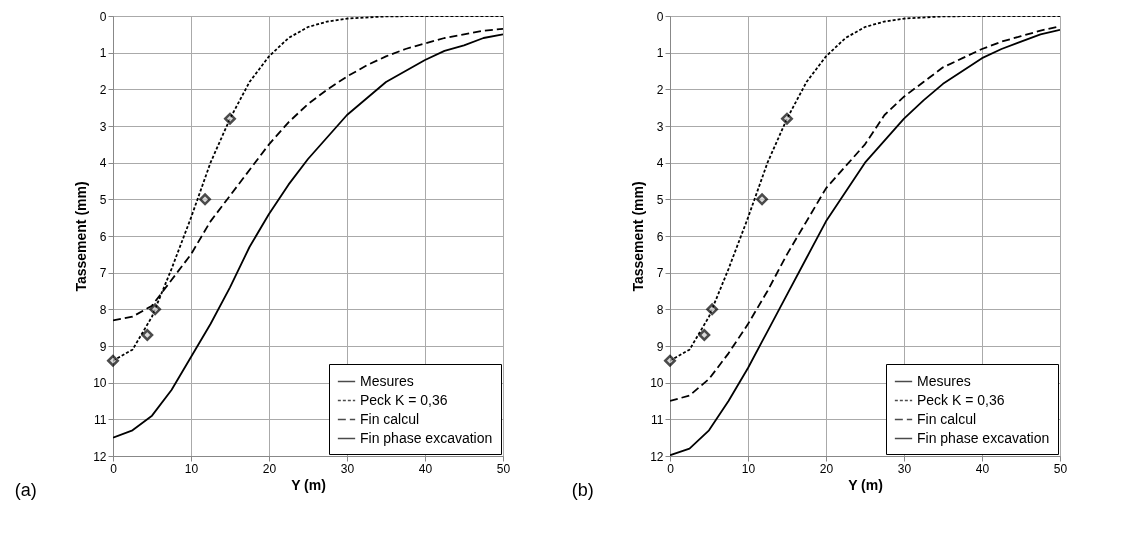 Image resolution: width=1148 pixels, height=540 pixels. What do you see at coordinates (582, 490) in the screenshot?
I see `text: (b)` at bounding box center [582, 490].